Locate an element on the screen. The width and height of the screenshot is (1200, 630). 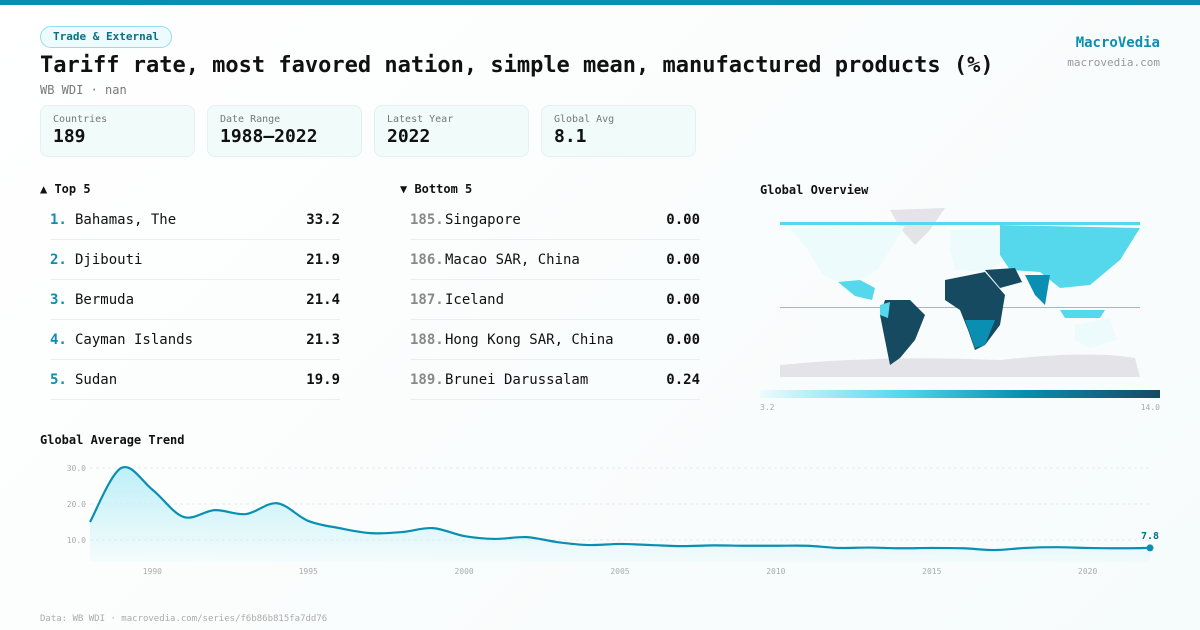
last-value-label: 7.8 is located at coordinates (1150, 536).